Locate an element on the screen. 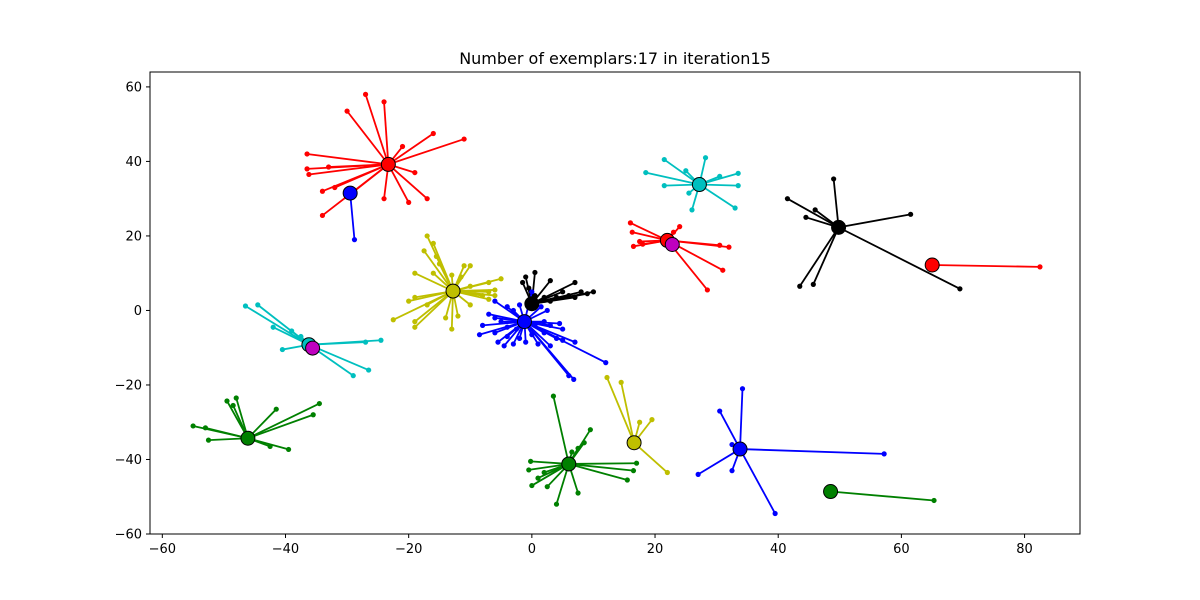 This screenshot has width=1200, height=600. y-tick-label-40: 40 is located at coordinates (133, 162).